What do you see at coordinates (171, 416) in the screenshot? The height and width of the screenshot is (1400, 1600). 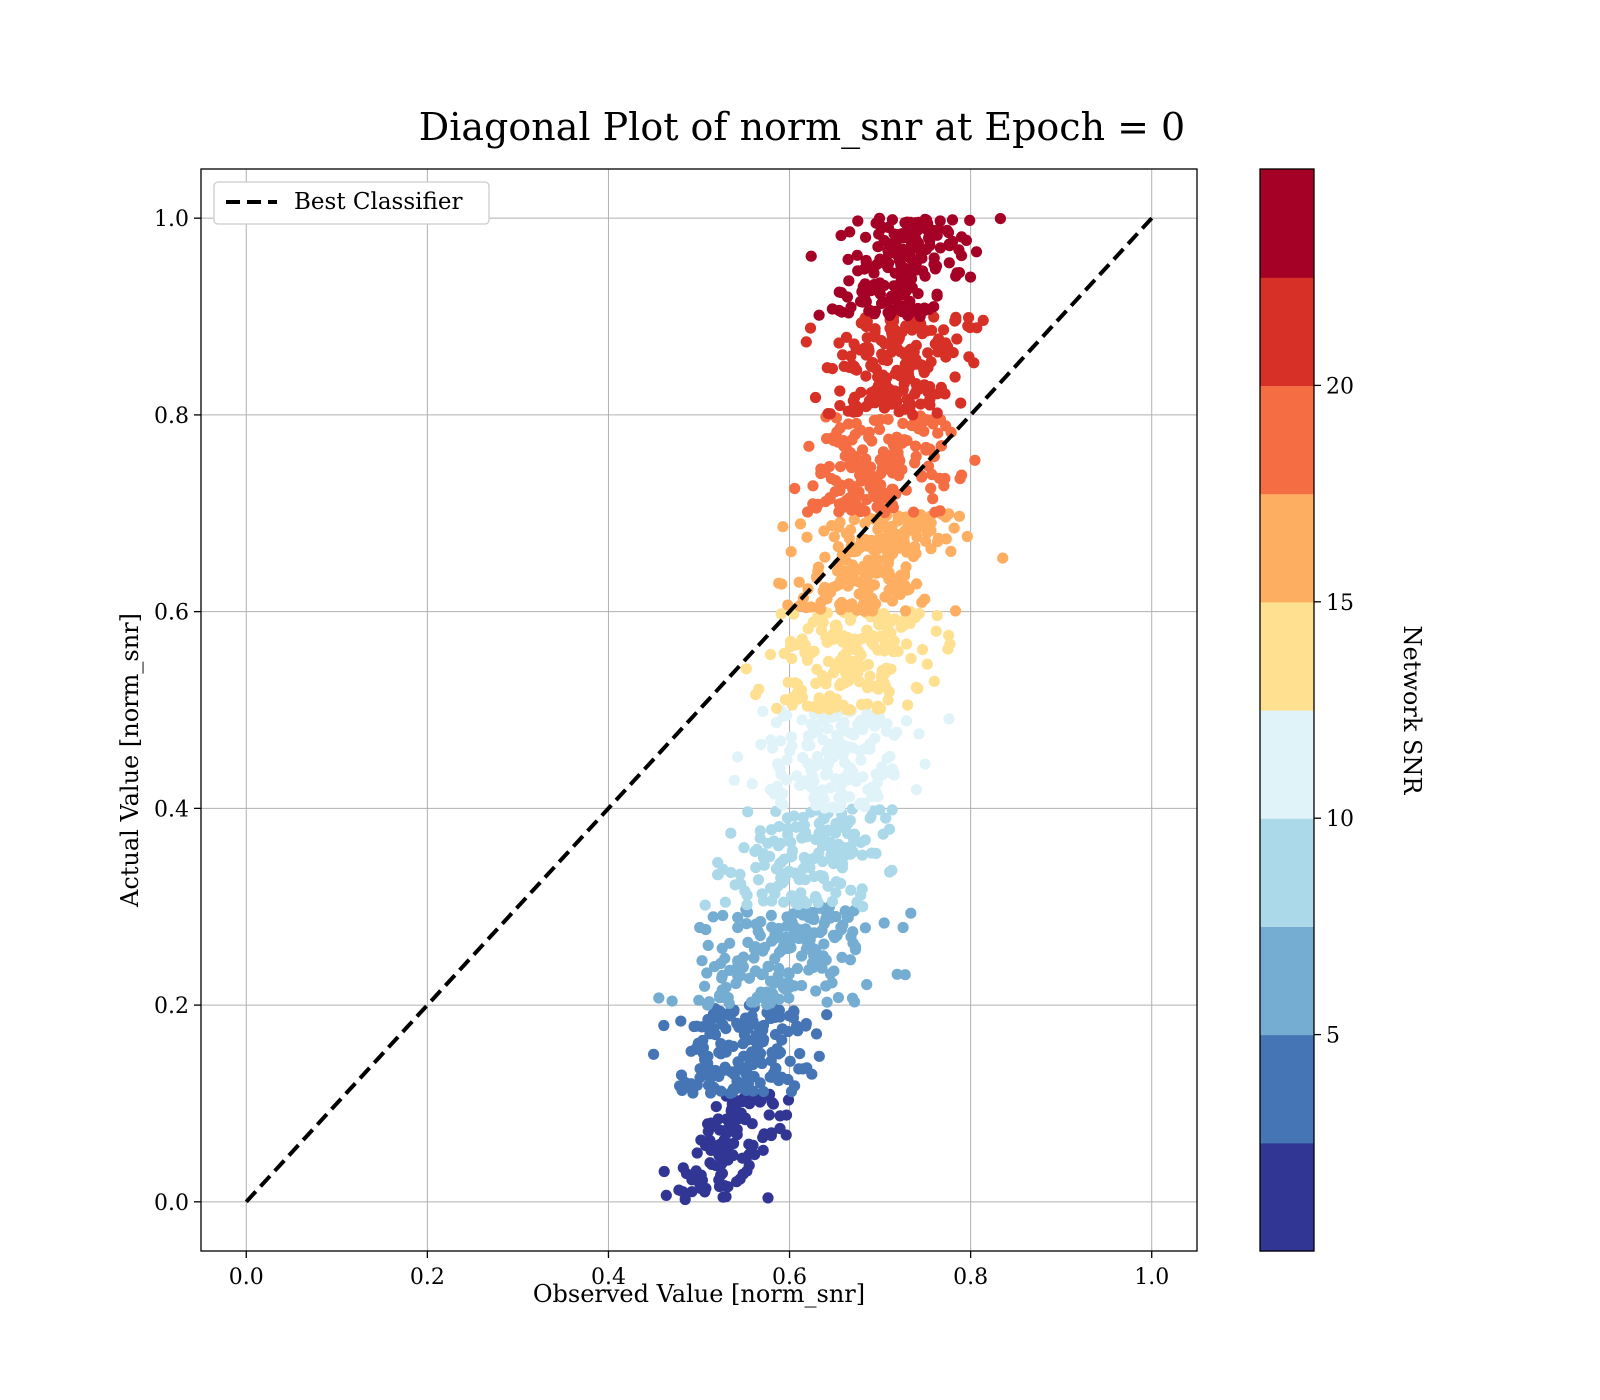 I see `y-tick-label: 0.8` at bounding box center [171, 416].